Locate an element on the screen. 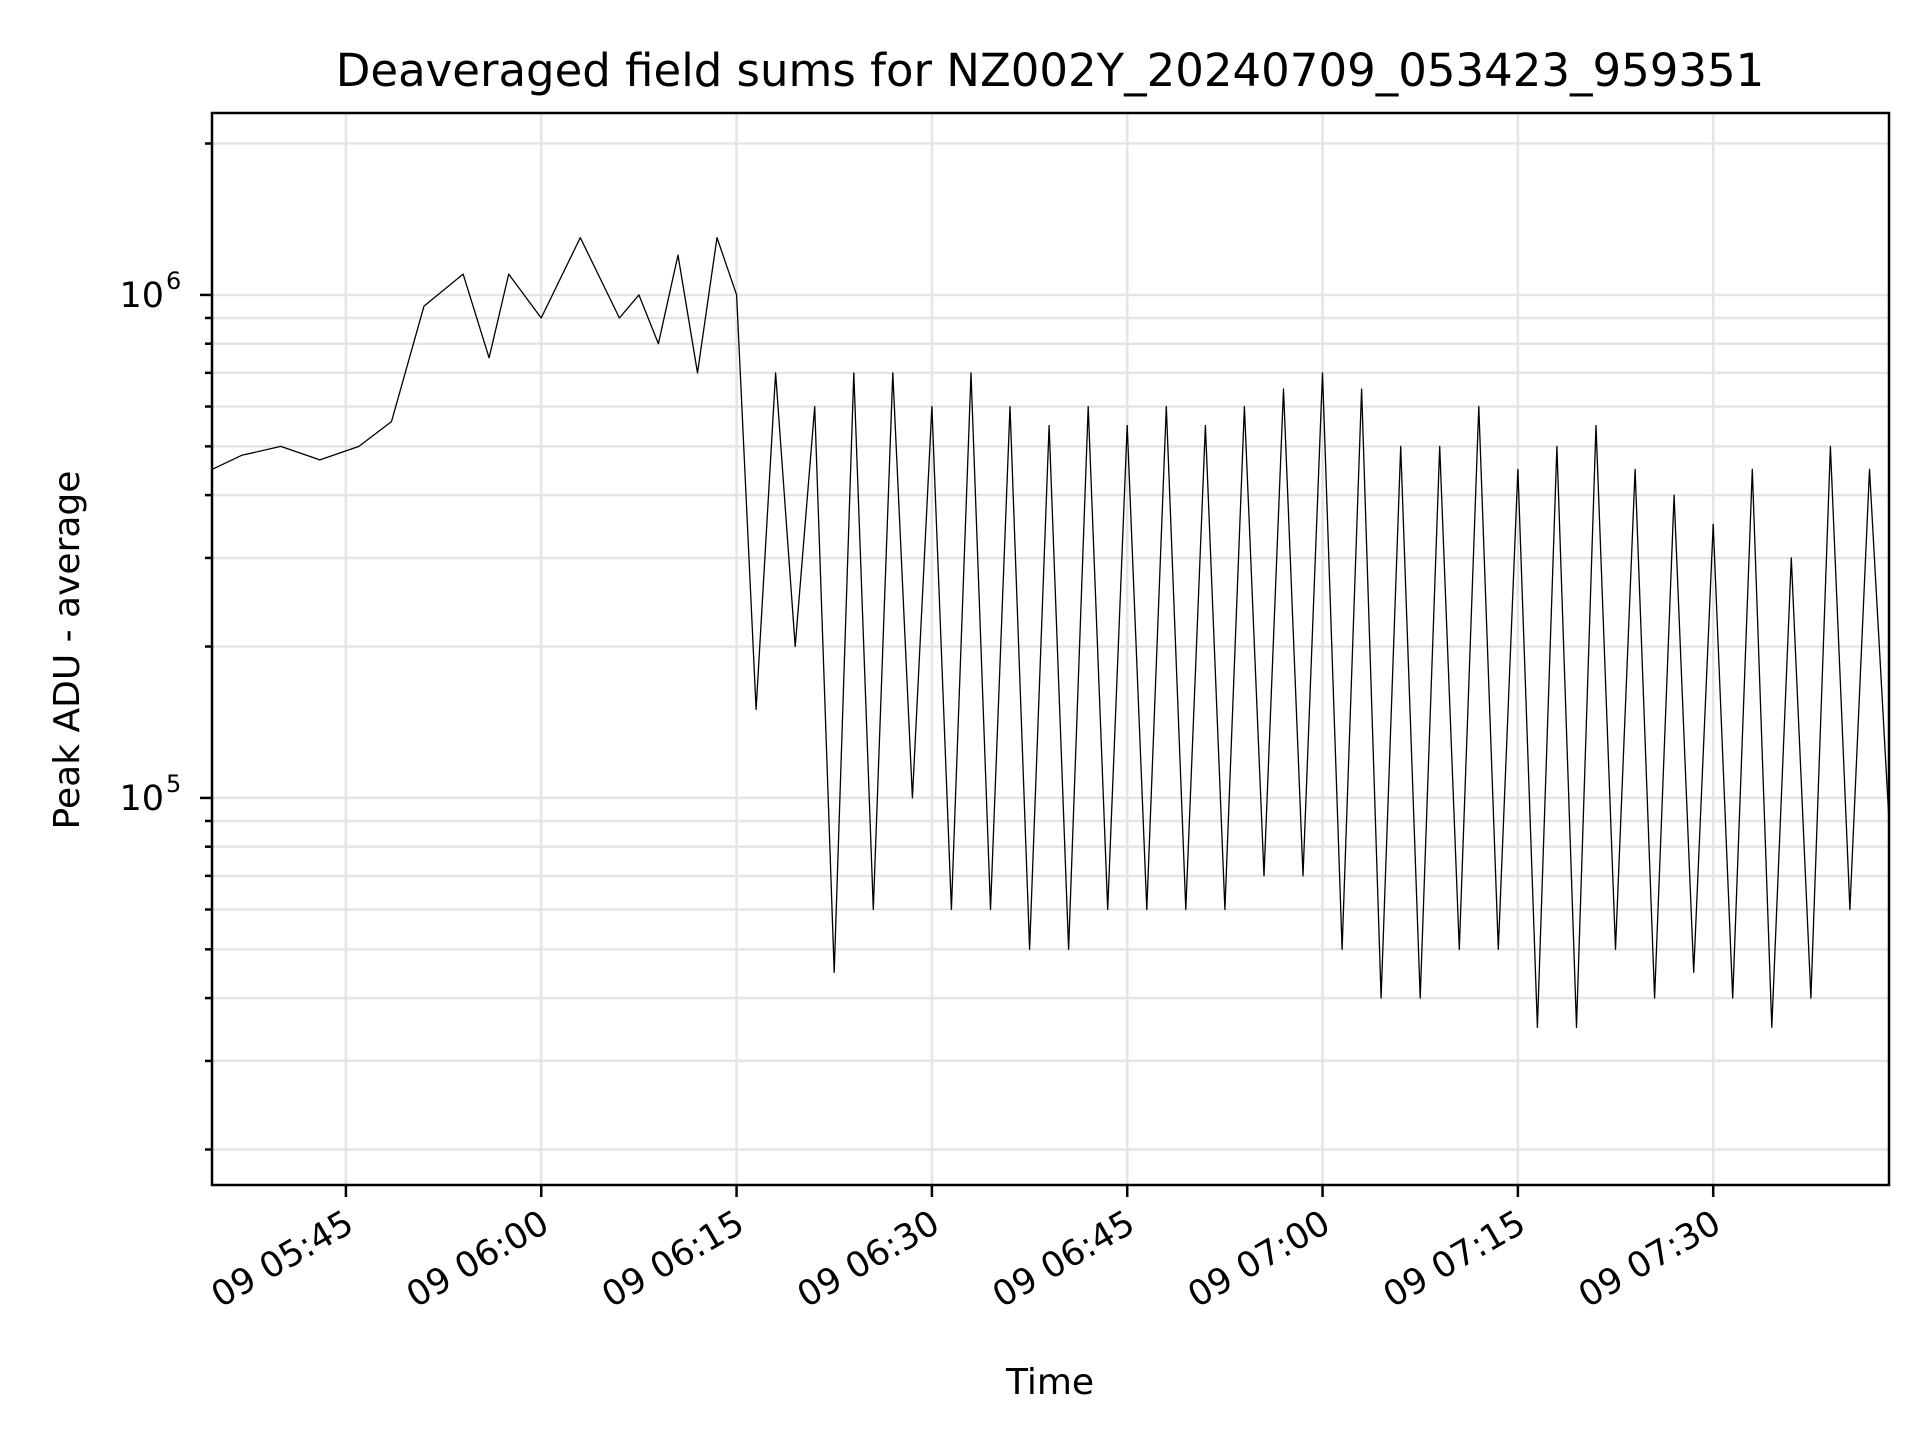  x-tick-label: 09 05:45 is located at coordinates (283, 1259).